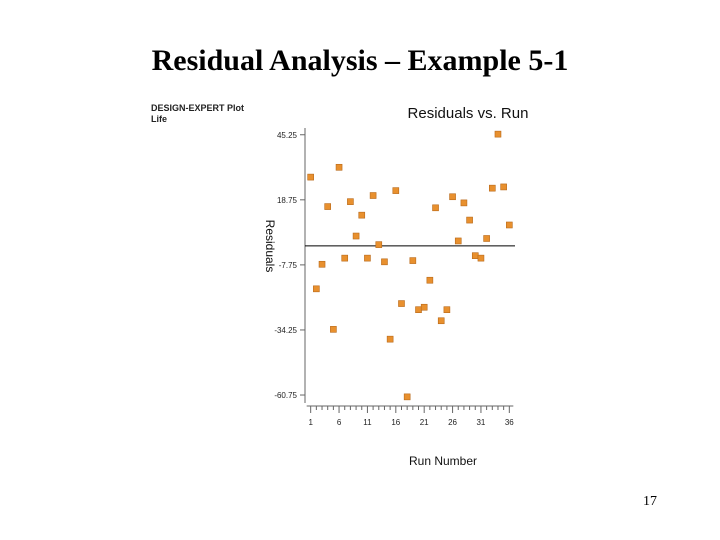 This screenshot has width=720, height=540. Describe the element at coordinates (367, 422) in the screenshot. I see `x-tick-label: 11` at that location.